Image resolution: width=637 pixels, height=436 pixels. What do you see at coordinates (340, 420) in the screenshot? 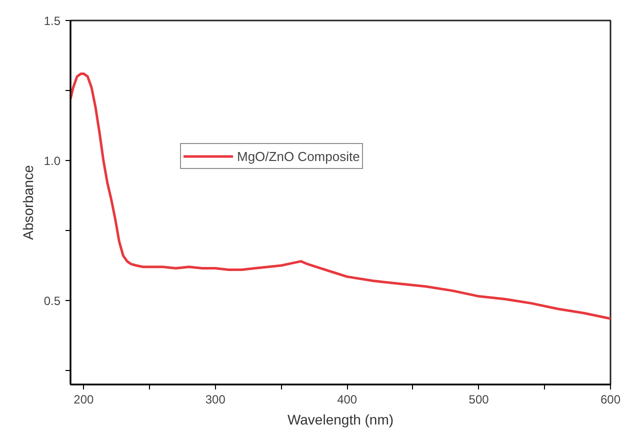
I see `x-axis-title: Wavelength (nm)` at bounding box center [340, 420].